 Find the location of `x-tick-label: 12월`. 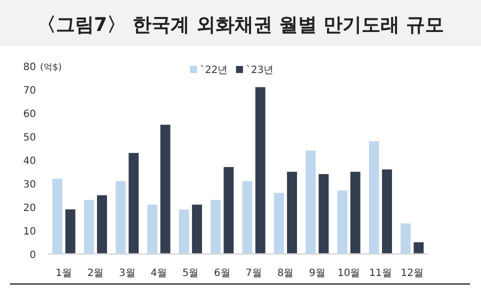

x-tick-label: 12월 is located at coordinates (412, 273).